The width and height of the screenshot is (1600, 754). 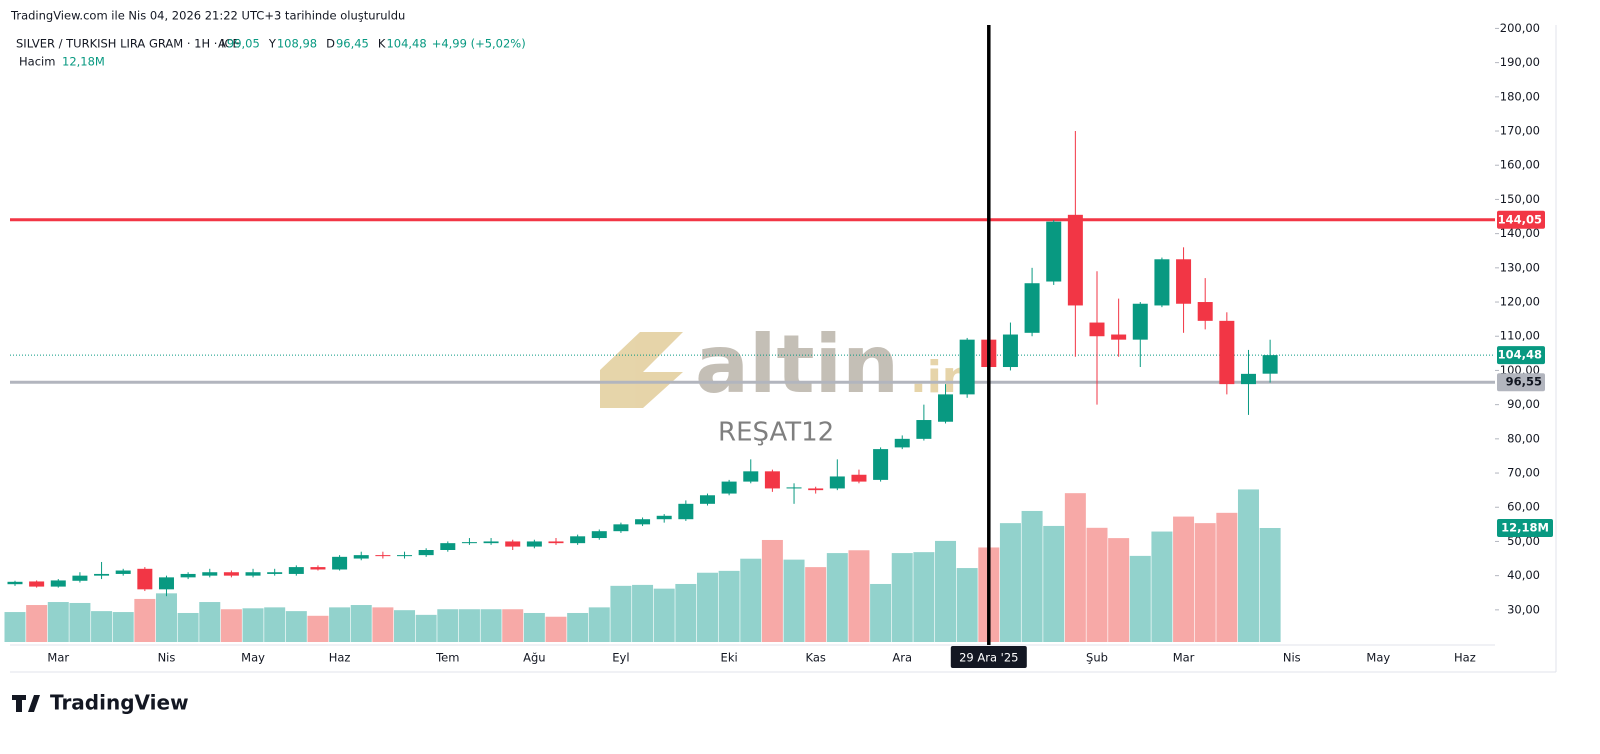 What do you see at coordinates (119, 703) in the screenshot?
I see `brand-name: TradingView` at bounding box center [119, 703].